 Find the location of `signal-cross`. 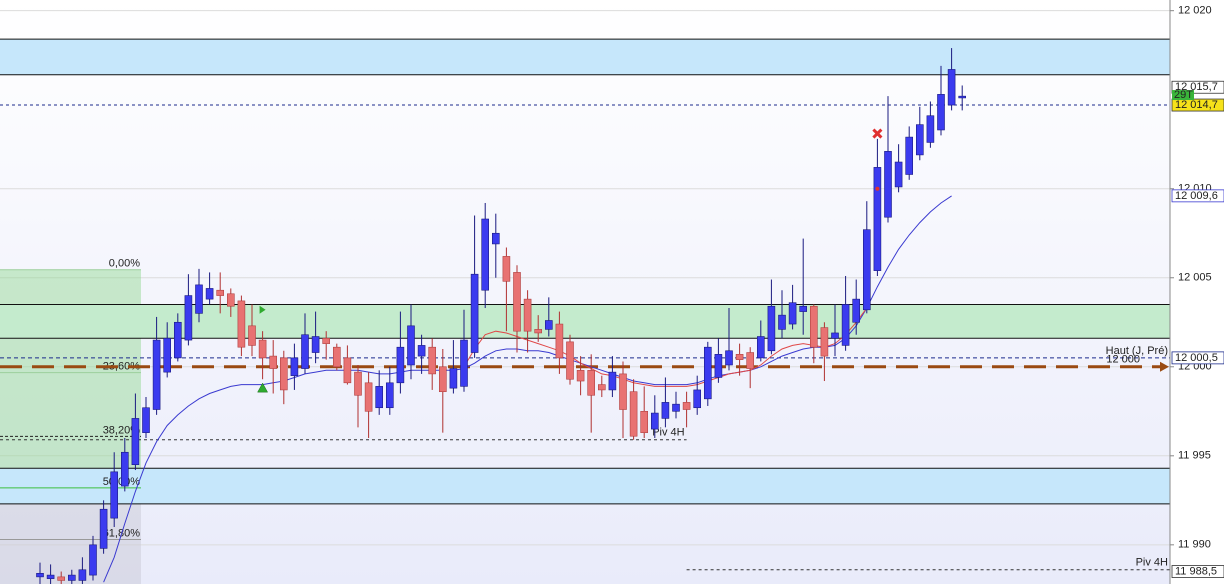

signal-cross is located at coordinates (877, 133).